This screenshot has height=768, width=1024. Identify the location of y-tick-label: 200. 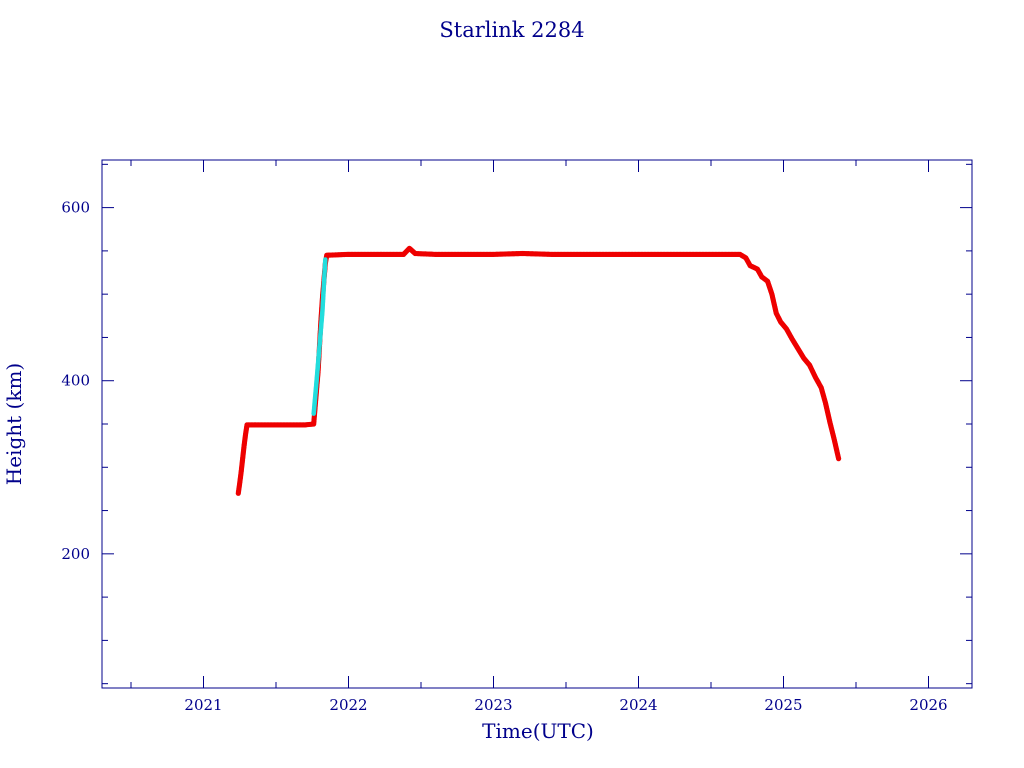
(75, 554).